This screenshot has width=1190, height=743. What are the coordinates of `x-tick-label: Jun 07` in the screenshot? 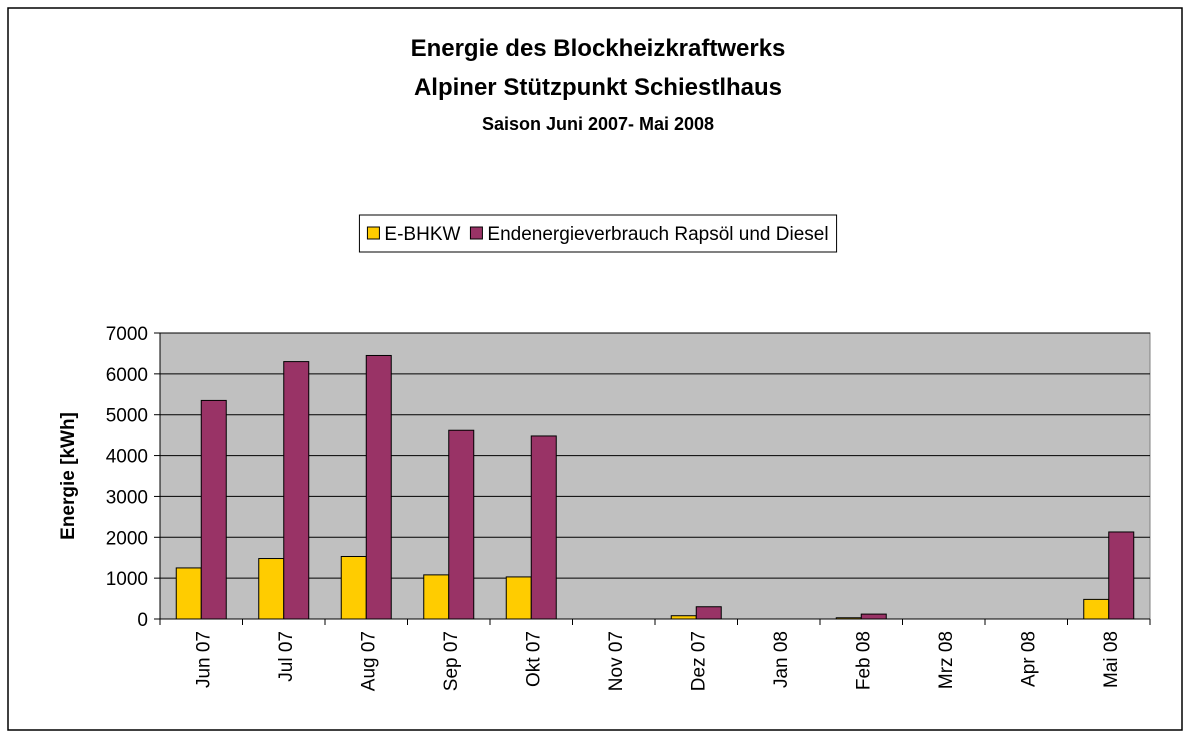 It's located at (203, 659).